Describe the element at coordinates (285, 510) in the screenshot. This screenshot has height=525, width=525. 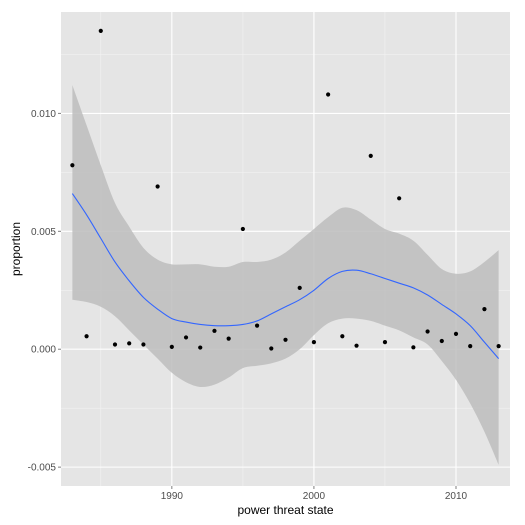
I see `x-axis-title: power threat state` at that location.